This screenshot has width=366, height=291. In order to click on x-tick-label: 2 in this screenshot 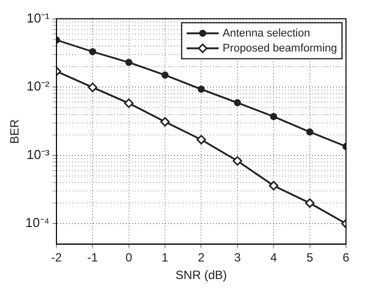, I will do `click(201, 257)`.